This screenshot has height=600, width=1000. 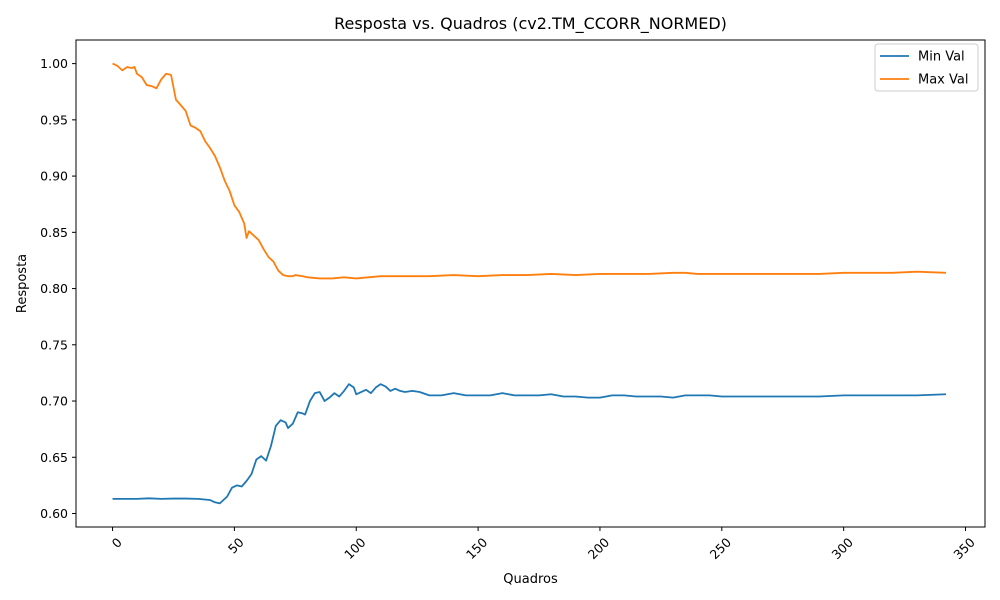 What do you see at coordinates (530, 579) in the screenshot?
I see `x-axis-label: Quadros` at bounding box center [530, 579].